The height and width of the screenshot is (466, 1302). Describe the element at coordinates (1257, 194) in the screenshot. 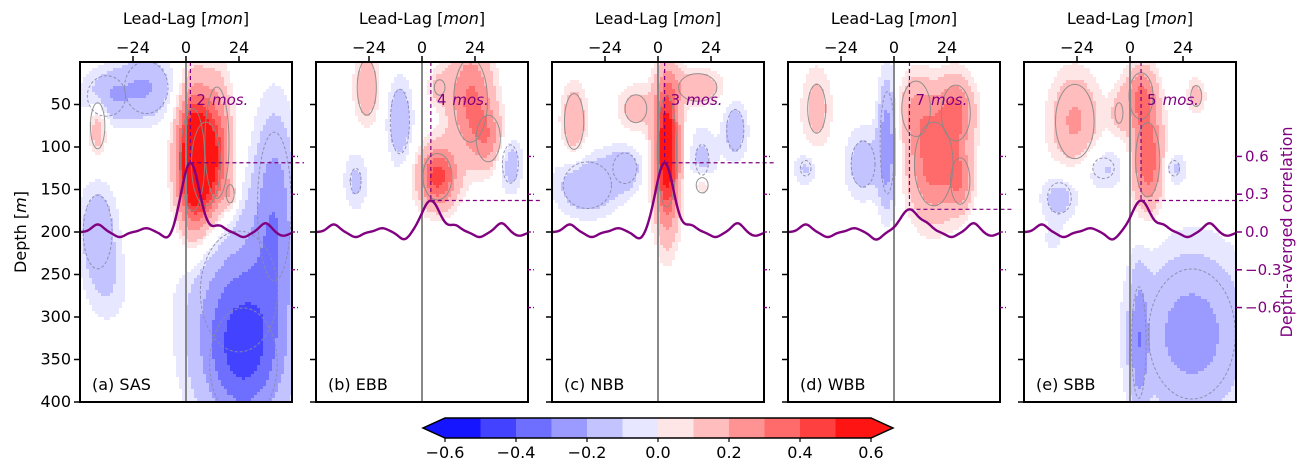

I see `correlation-tick-label: 0.3` at that location.